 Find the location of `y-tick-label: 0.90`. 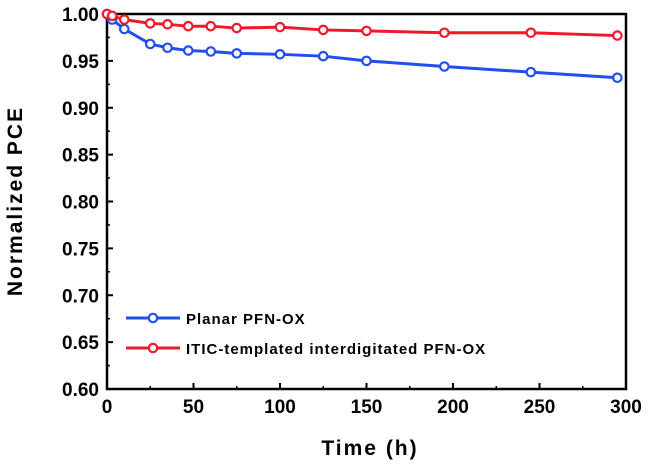

y-tick-label: 0.90 is located at coordinates (80, 109).